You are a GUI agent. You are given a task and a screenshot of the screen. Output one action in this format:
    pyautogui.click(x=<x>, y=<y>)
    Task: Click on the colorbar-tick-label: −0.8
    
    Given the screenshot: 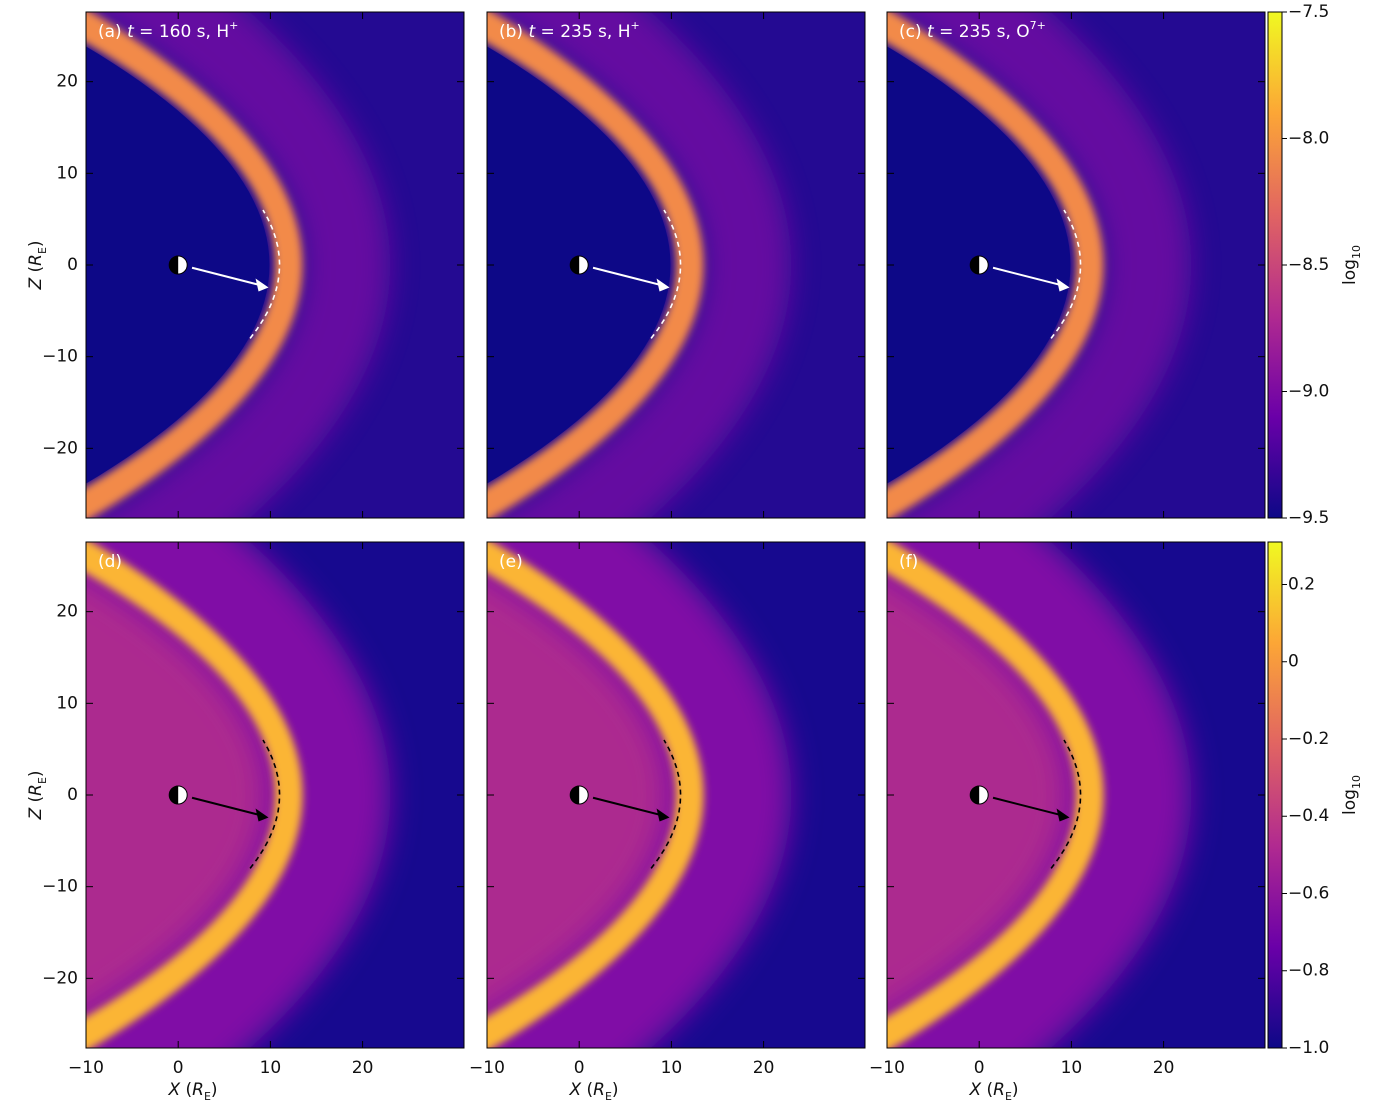 What is the action you would take?
    pyautogui.click(x=1308, y=971)
    